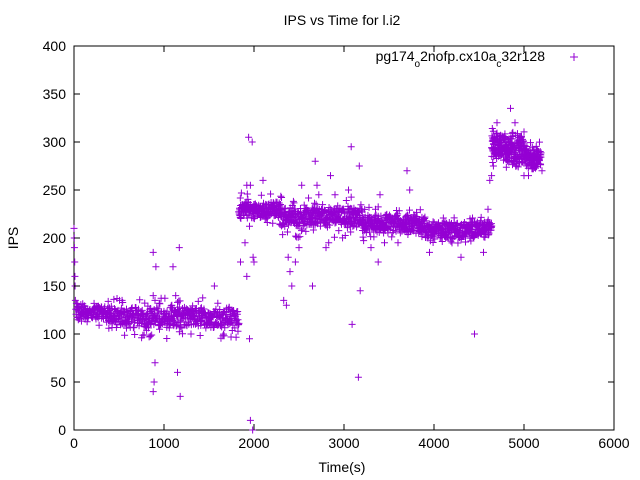  Describe the element at coordinates (574, 57) in the screenshot. I see `legend-marker` at that location.